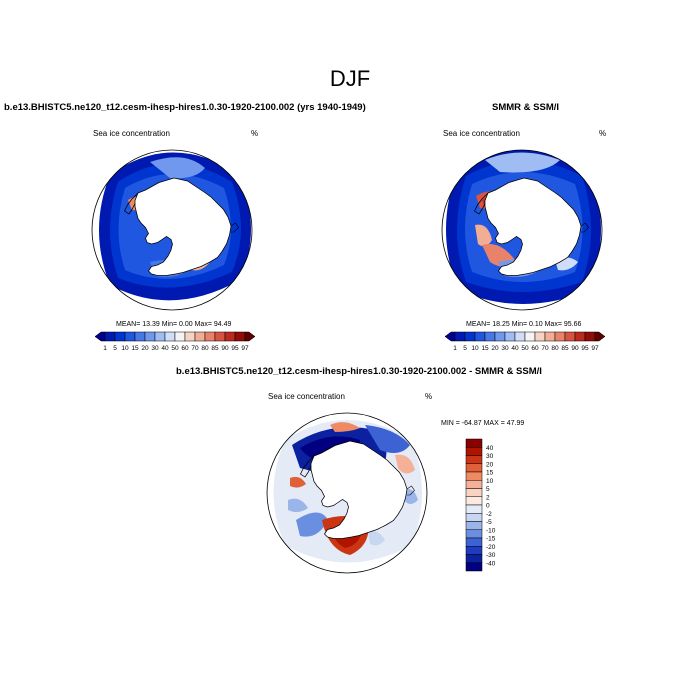 This screenshot has height=700, width=700. Describe the element at coordinates (525, 348) in the screenshot. I see `obs-colorbar-tick-label: 50` at that location.